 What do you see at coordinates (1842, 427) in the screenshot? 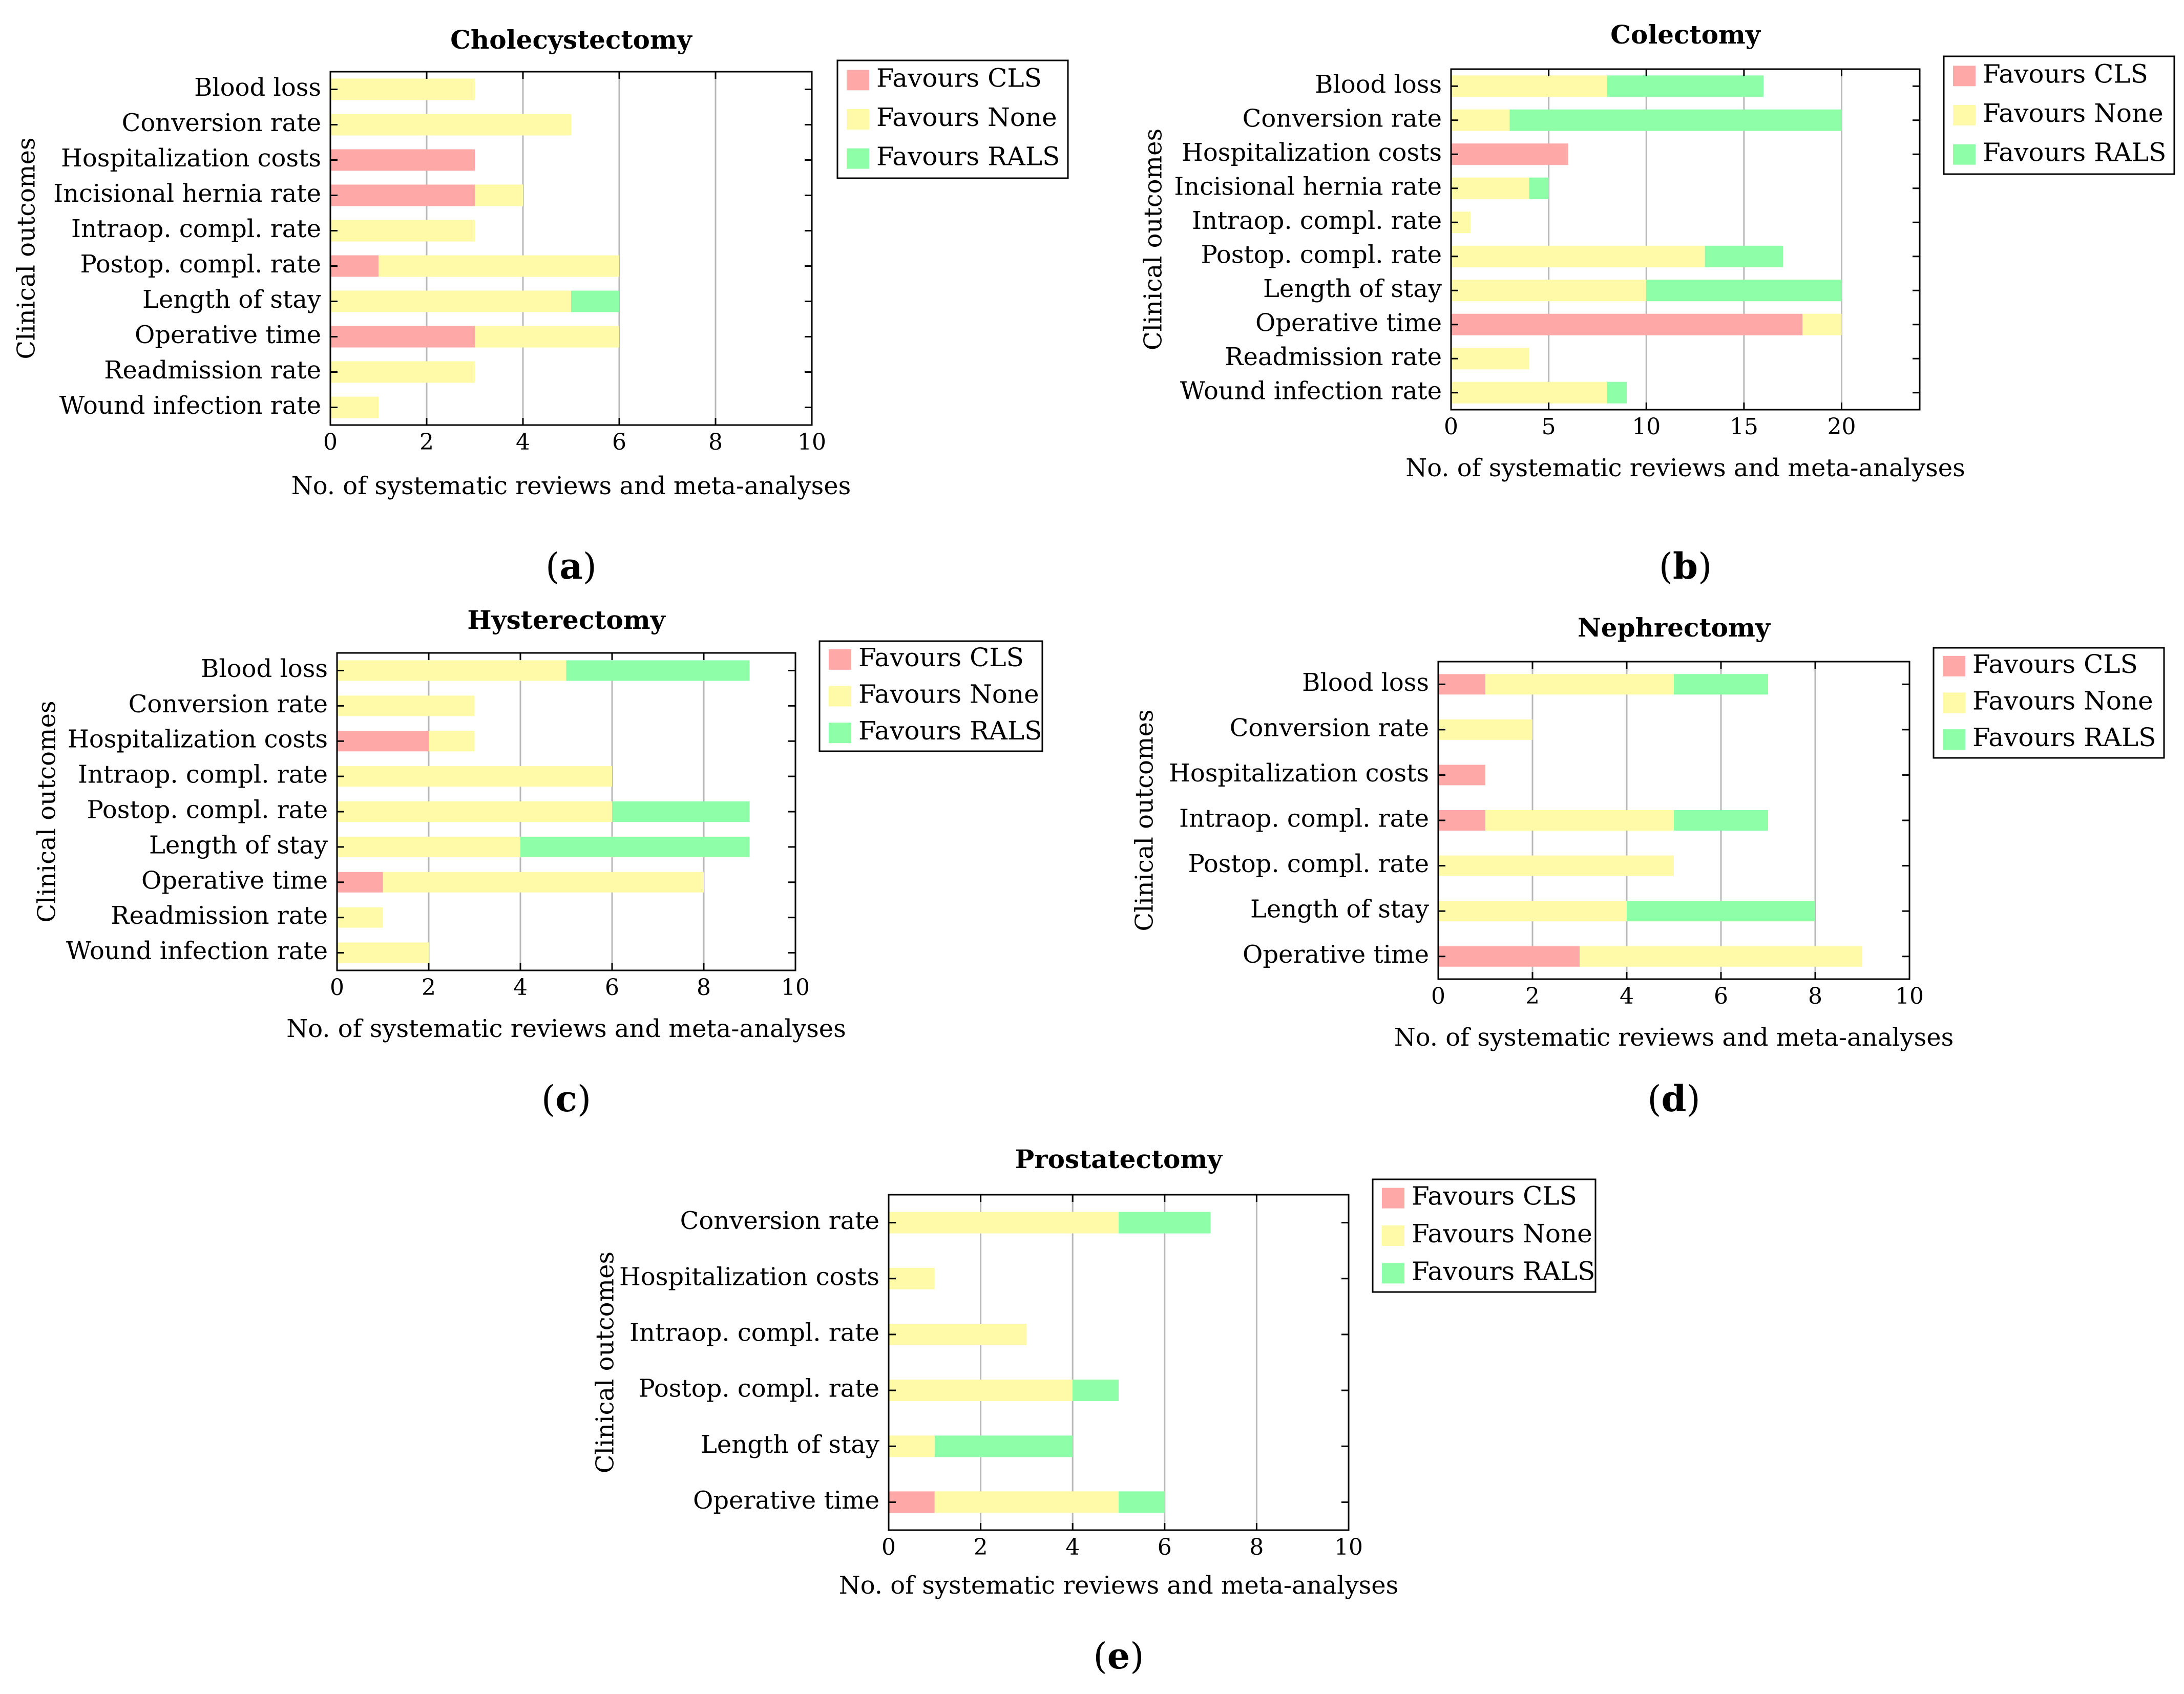
I see `x-tick-label: 20` at bounding box center [1842, 427].